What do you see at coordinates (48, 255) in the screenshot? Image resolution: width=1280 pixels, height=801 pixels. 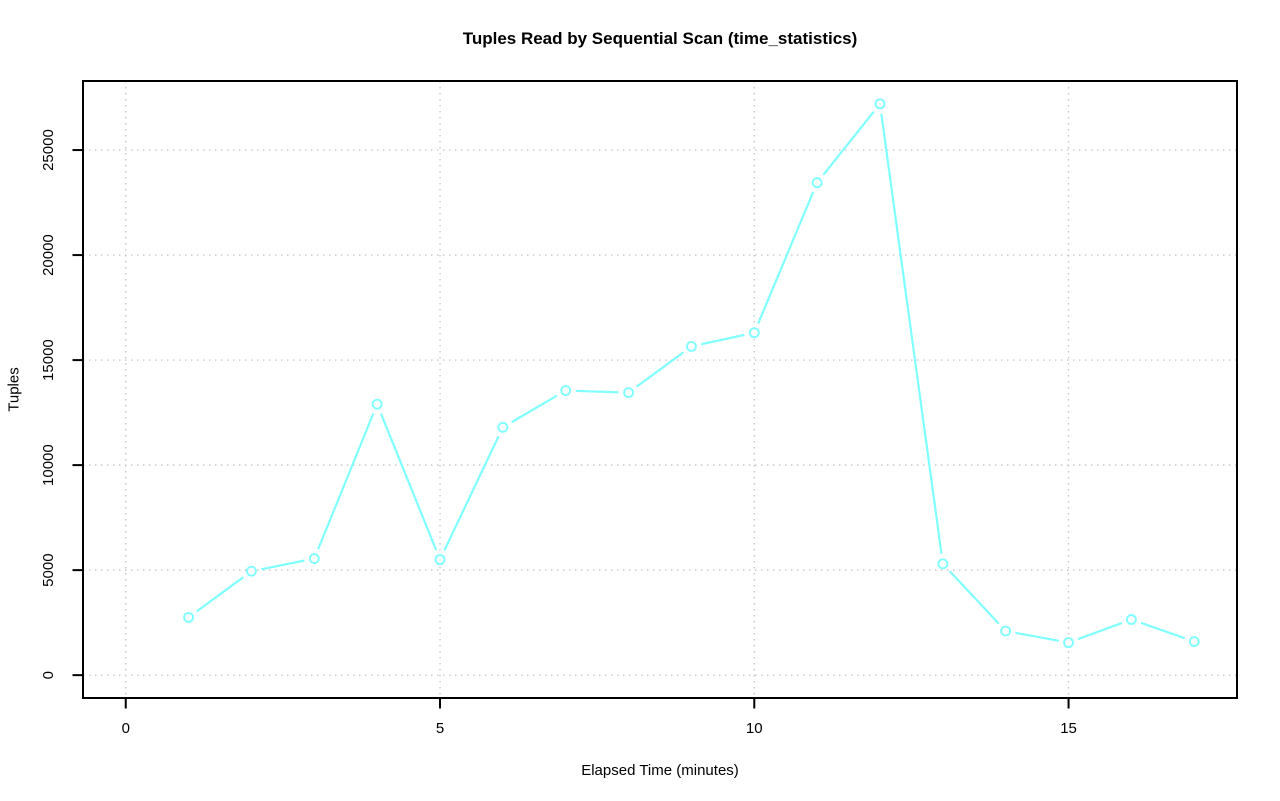 I see `y-tick-label: 20000` at bounding box center [48, 255].